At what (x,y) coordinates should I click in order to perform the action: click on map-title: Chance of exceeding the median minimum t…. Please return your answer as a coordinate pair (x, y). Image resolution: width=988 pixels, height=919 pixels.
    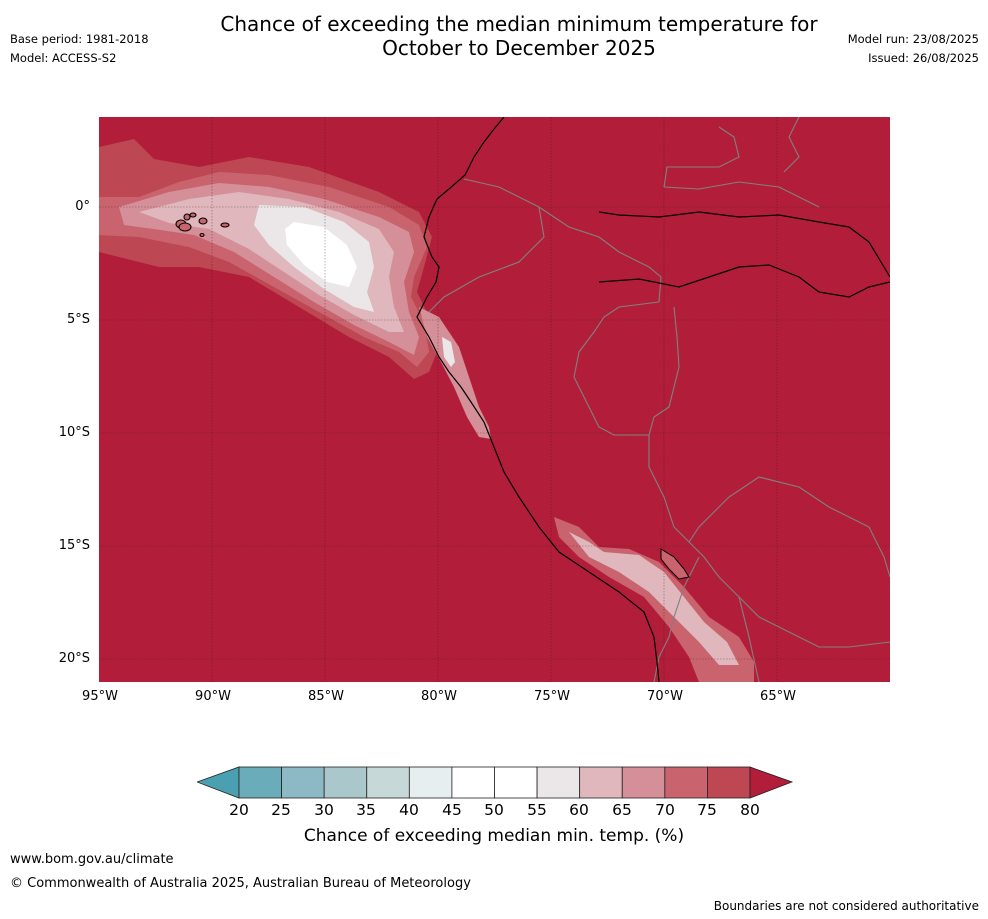
    Looking at the image, I should click on (494, 36).